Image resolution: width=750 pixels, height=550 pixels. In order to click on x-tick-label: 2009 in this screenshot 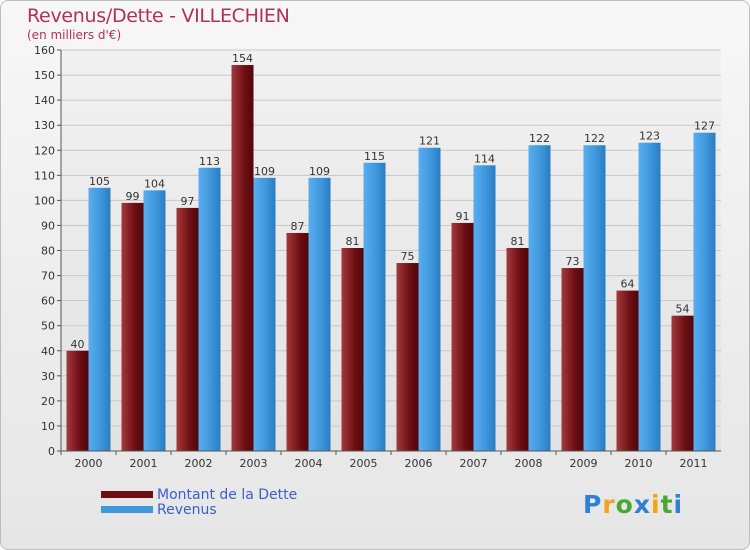, I will do `click(584, 463)`.